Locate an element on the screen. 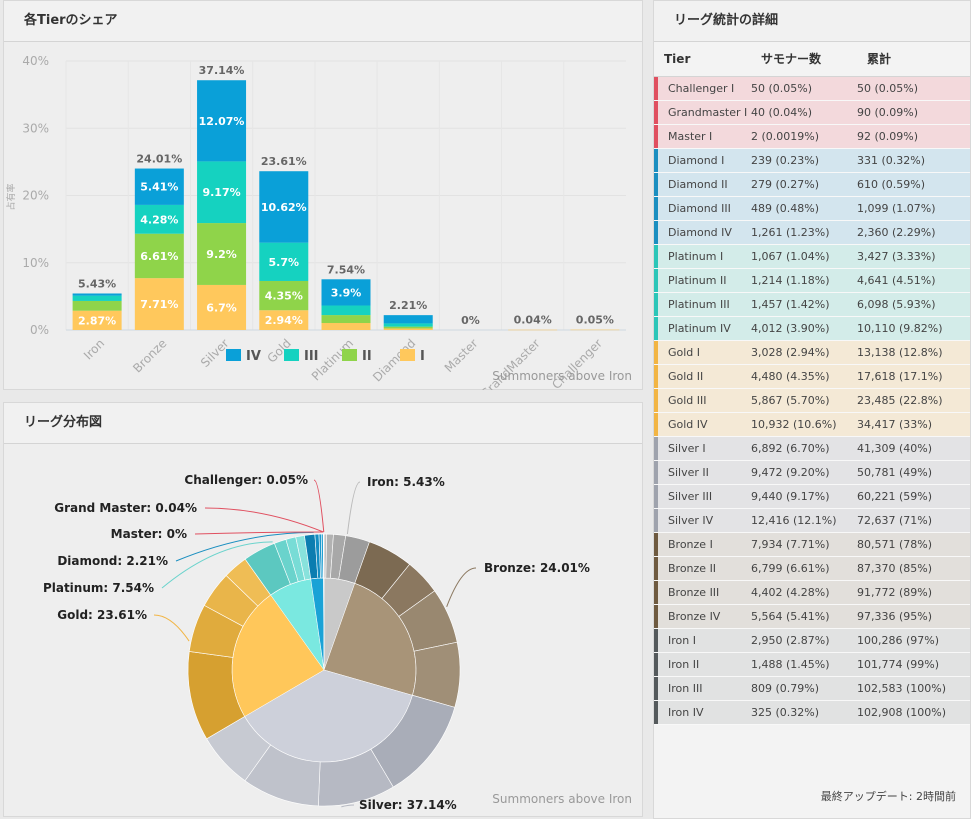 The image size is (971, 819). cumulative-count: 60,221 (59%) is located at coordinates (895, 496).